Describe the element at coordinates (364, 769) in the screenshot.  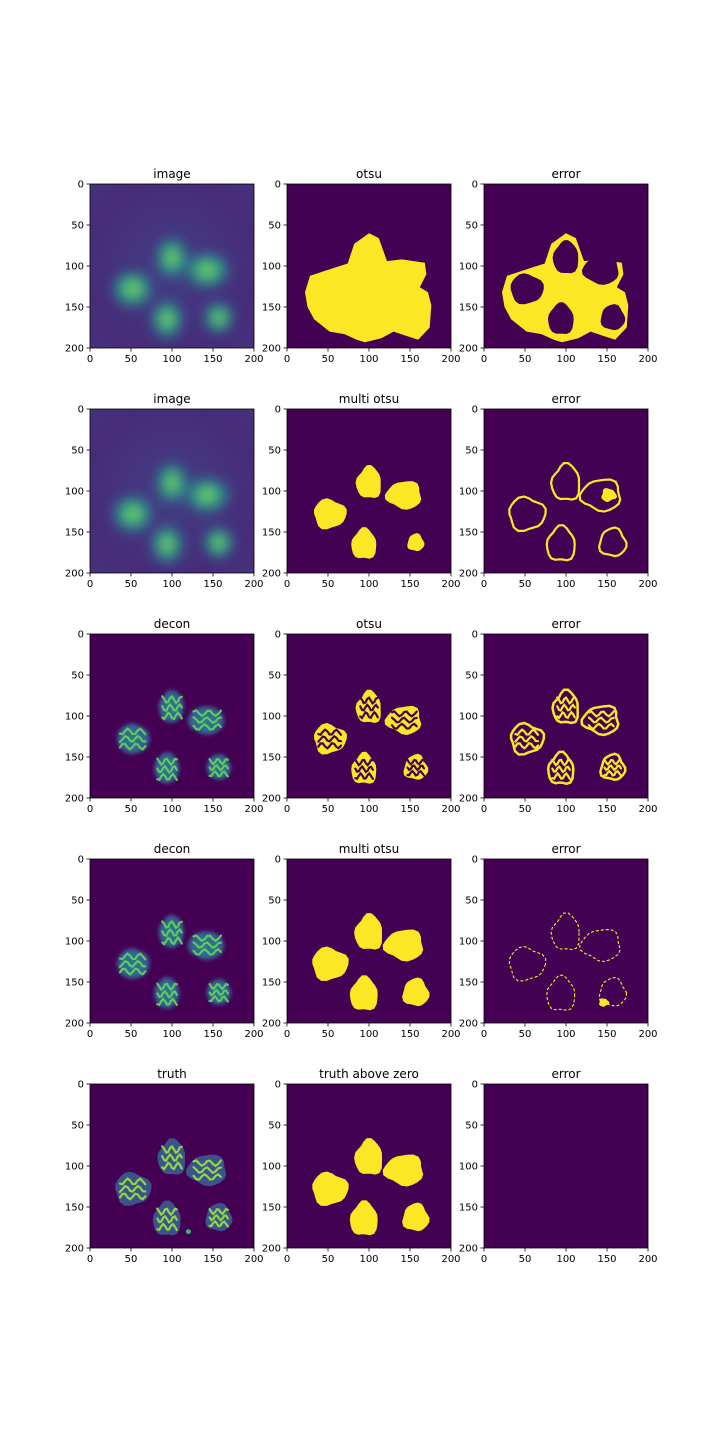
I see `cell-bottom-gaps` at that location.